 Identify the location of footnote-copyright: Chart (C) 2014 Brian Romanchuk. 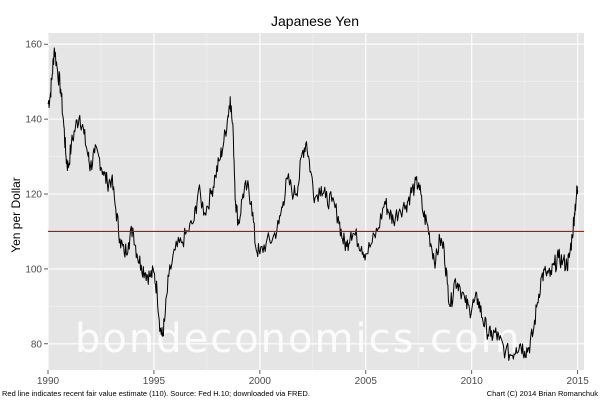
(543, 393).